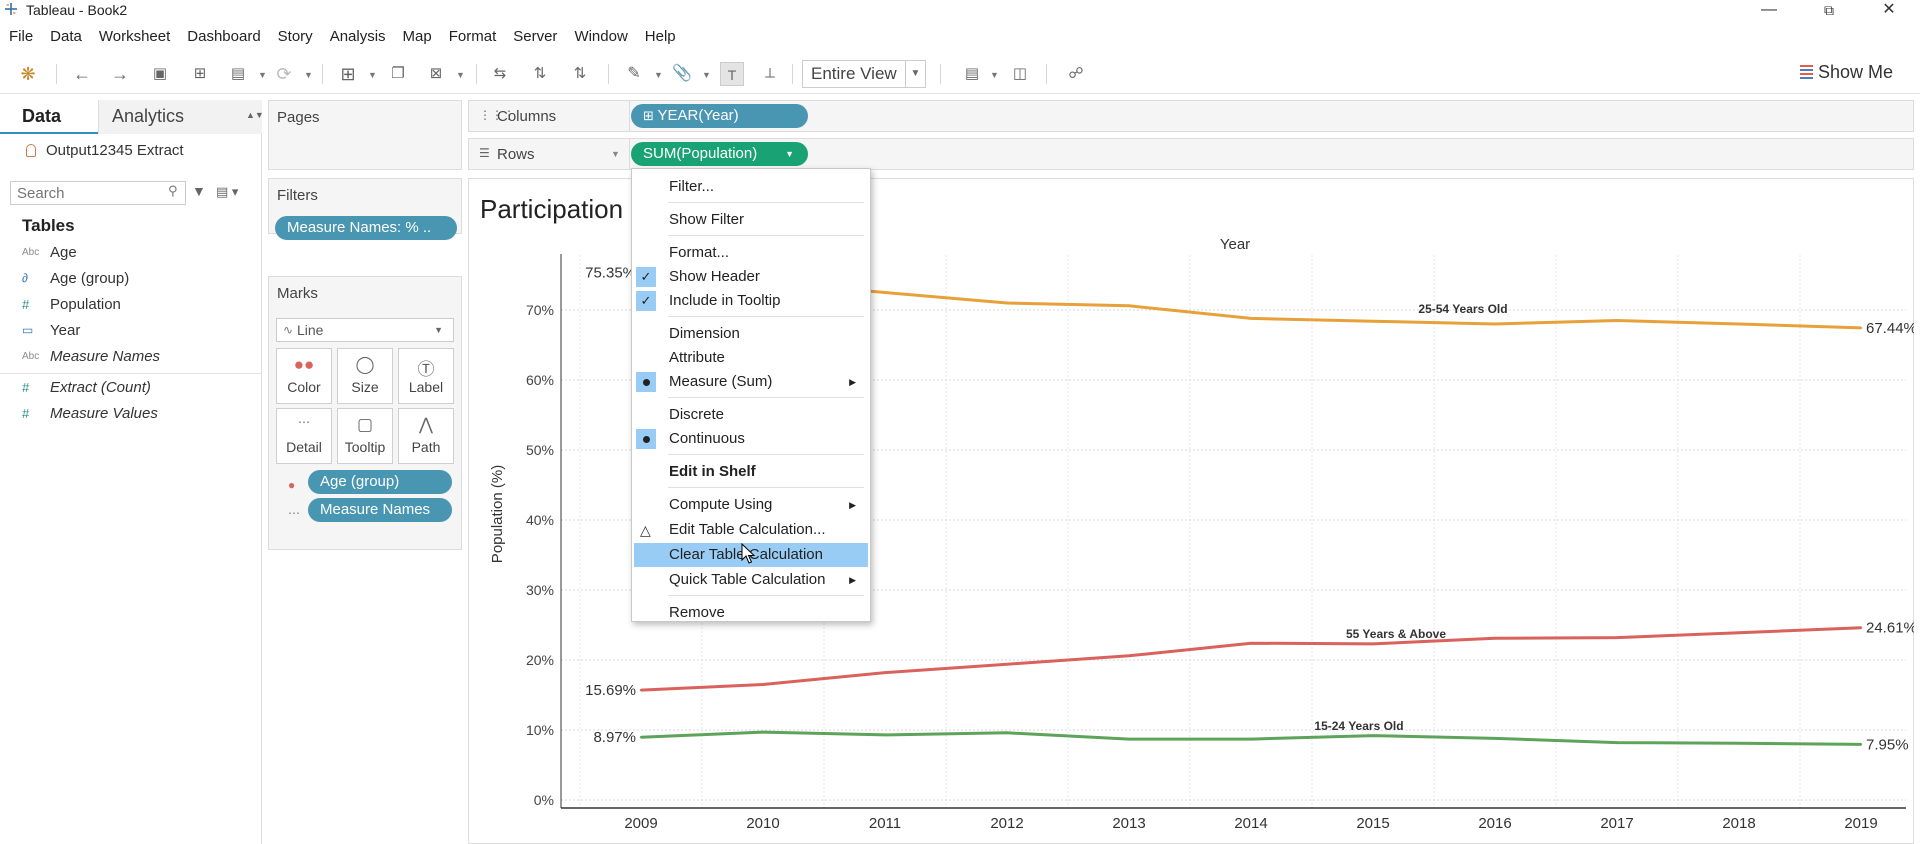  I want to click on marks-detail-button: ⋯ Detail, so click(304, 436).